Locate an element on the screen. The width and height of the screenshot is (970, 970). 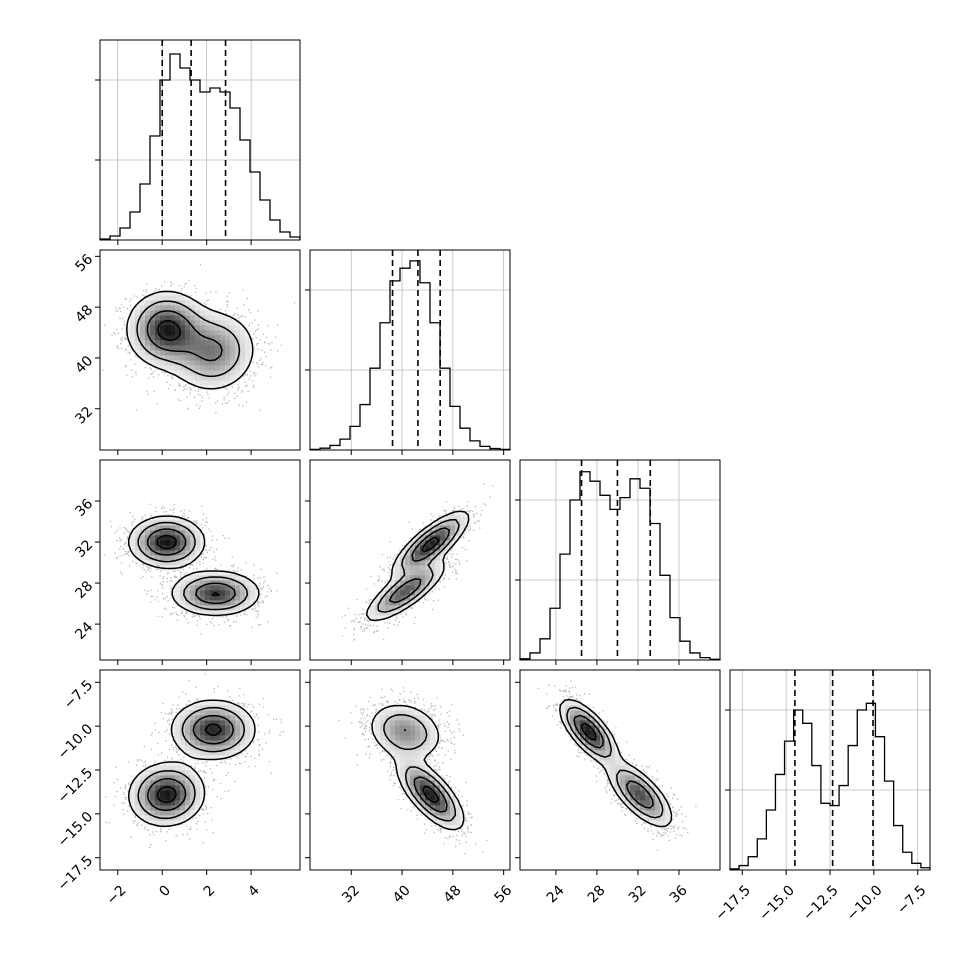
pair-0-1-frame is located at coordinates (200, 350).